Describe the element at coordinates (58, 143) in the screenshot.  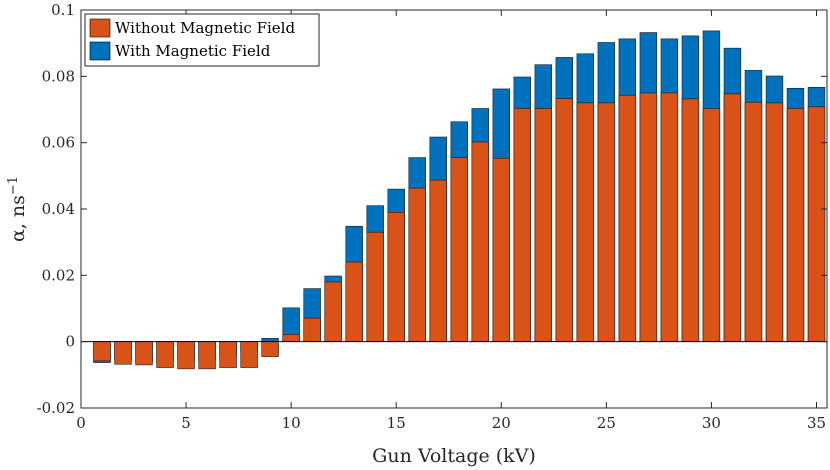
I see `y-tick-label-4: 0.06` at that location.